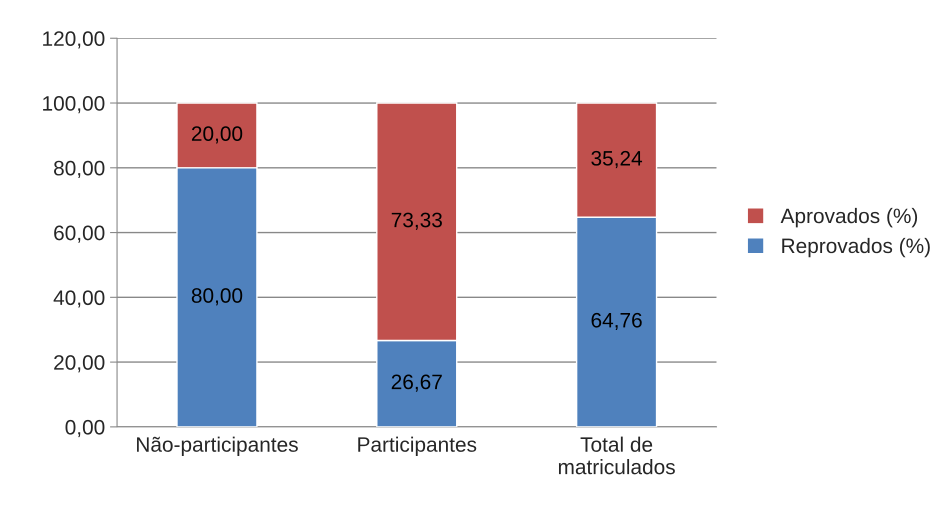 This screenshot has height=510, width=947. I want to click on data-label: 35,24, so click(616, 159).